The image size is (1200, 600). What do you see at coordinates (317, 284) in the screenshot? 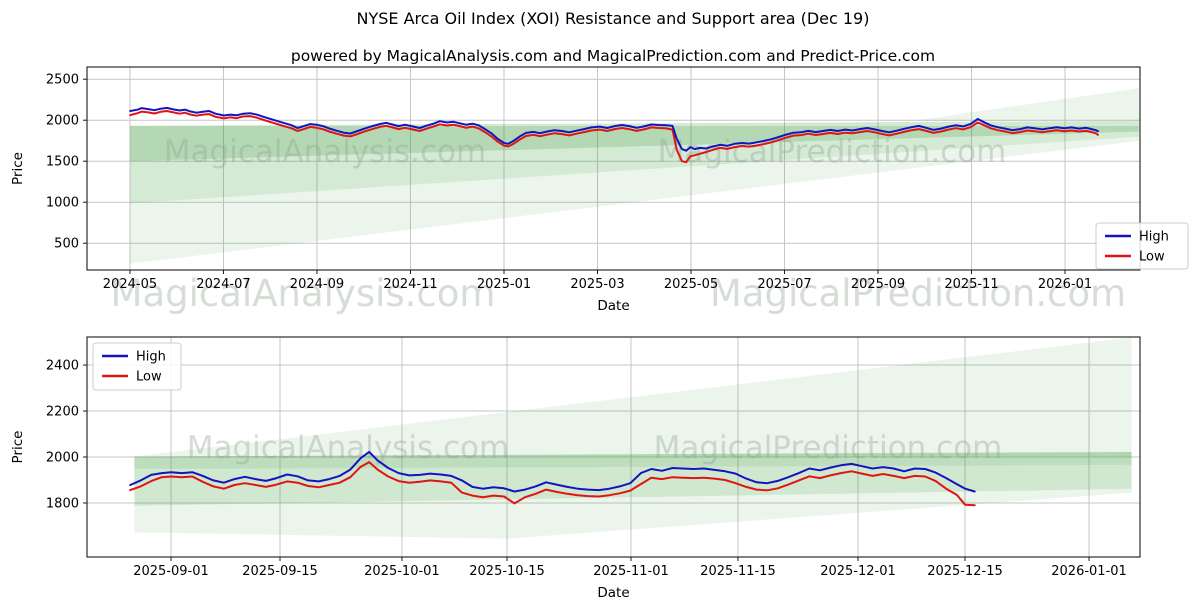
I see `x-tick-label: 2024-09` at bounding box center [317, 284].